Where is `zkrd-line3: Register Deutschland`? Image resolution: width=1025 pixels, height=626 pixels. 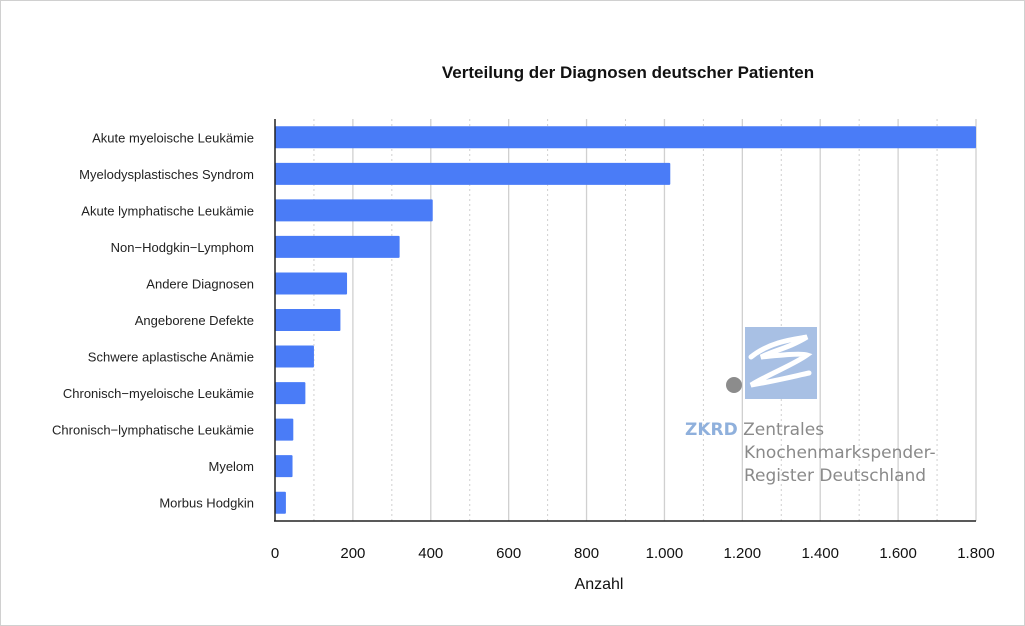
zkrd-line3: Register Deutschland is located at coordinates (835, 476).